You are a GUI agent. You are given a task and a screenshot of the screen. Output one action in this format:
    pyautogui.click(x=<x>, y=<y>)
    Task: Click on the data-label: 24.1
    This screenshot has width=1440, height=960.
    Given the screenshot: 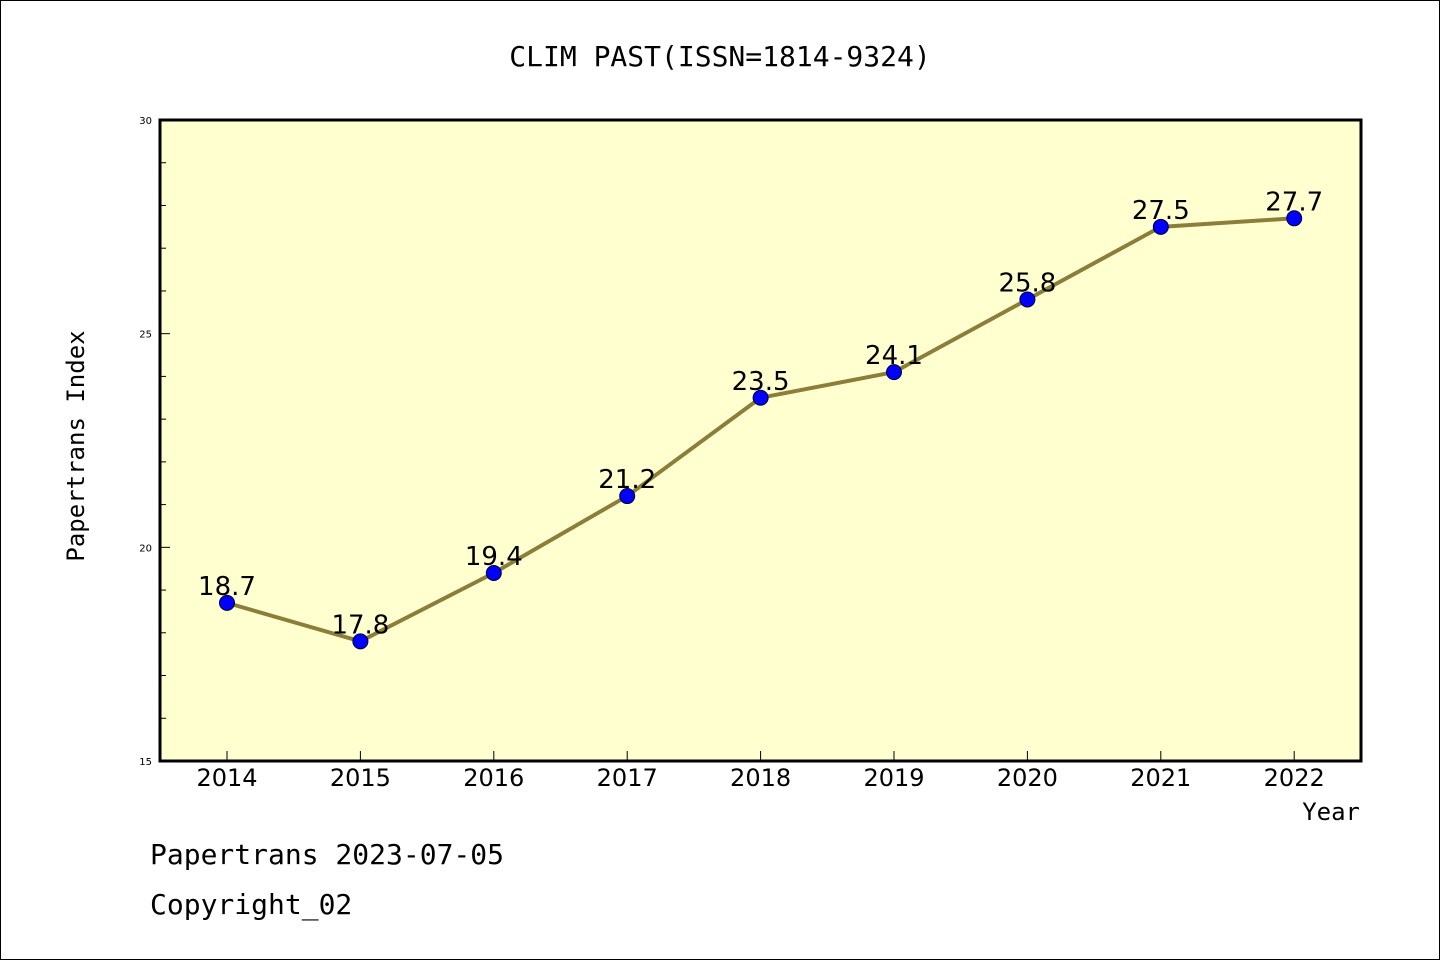 What is the action you would take?
    pyautogui.click(x=894, y=356)
    